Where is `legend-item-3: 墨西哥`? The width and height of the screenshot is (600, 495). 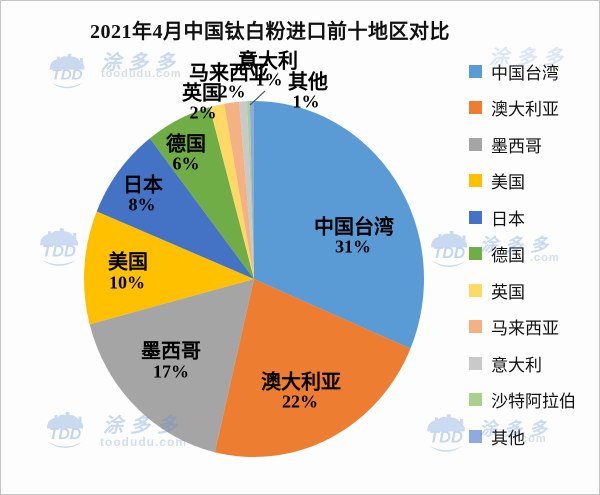
legend-item-3: 墨西哥 is located at coordinates (534, 145).